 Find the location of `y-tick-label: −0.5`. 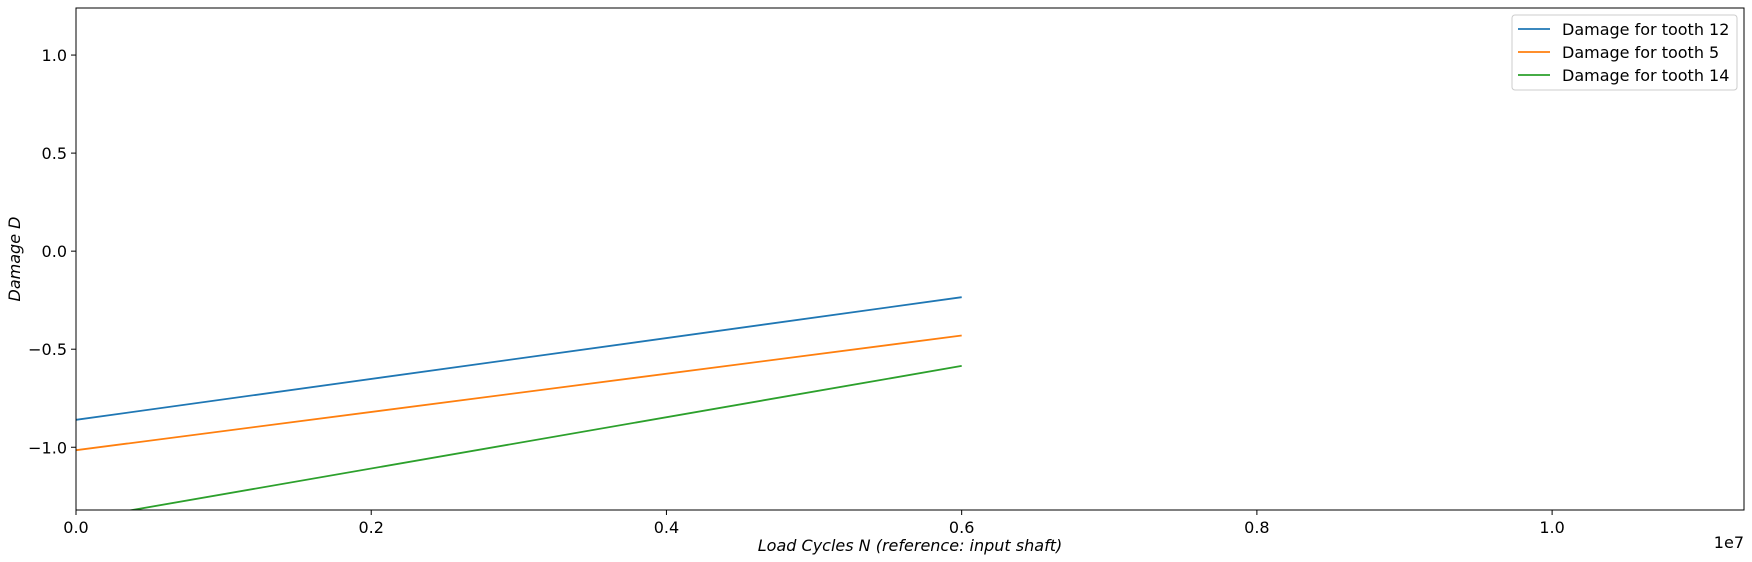

y-tick-label: −0.5 is located at coordinates (47, 349).